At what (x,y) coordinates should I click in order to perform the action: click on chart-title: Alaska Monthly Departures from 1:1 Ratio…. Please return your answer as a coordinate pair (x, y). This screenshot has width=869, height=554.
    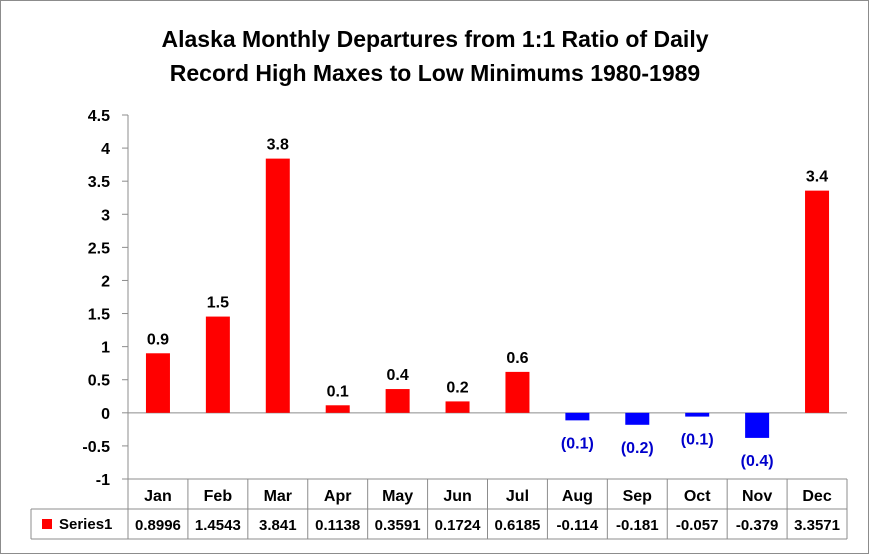
    Looking at the image, I should click on (434, 56).